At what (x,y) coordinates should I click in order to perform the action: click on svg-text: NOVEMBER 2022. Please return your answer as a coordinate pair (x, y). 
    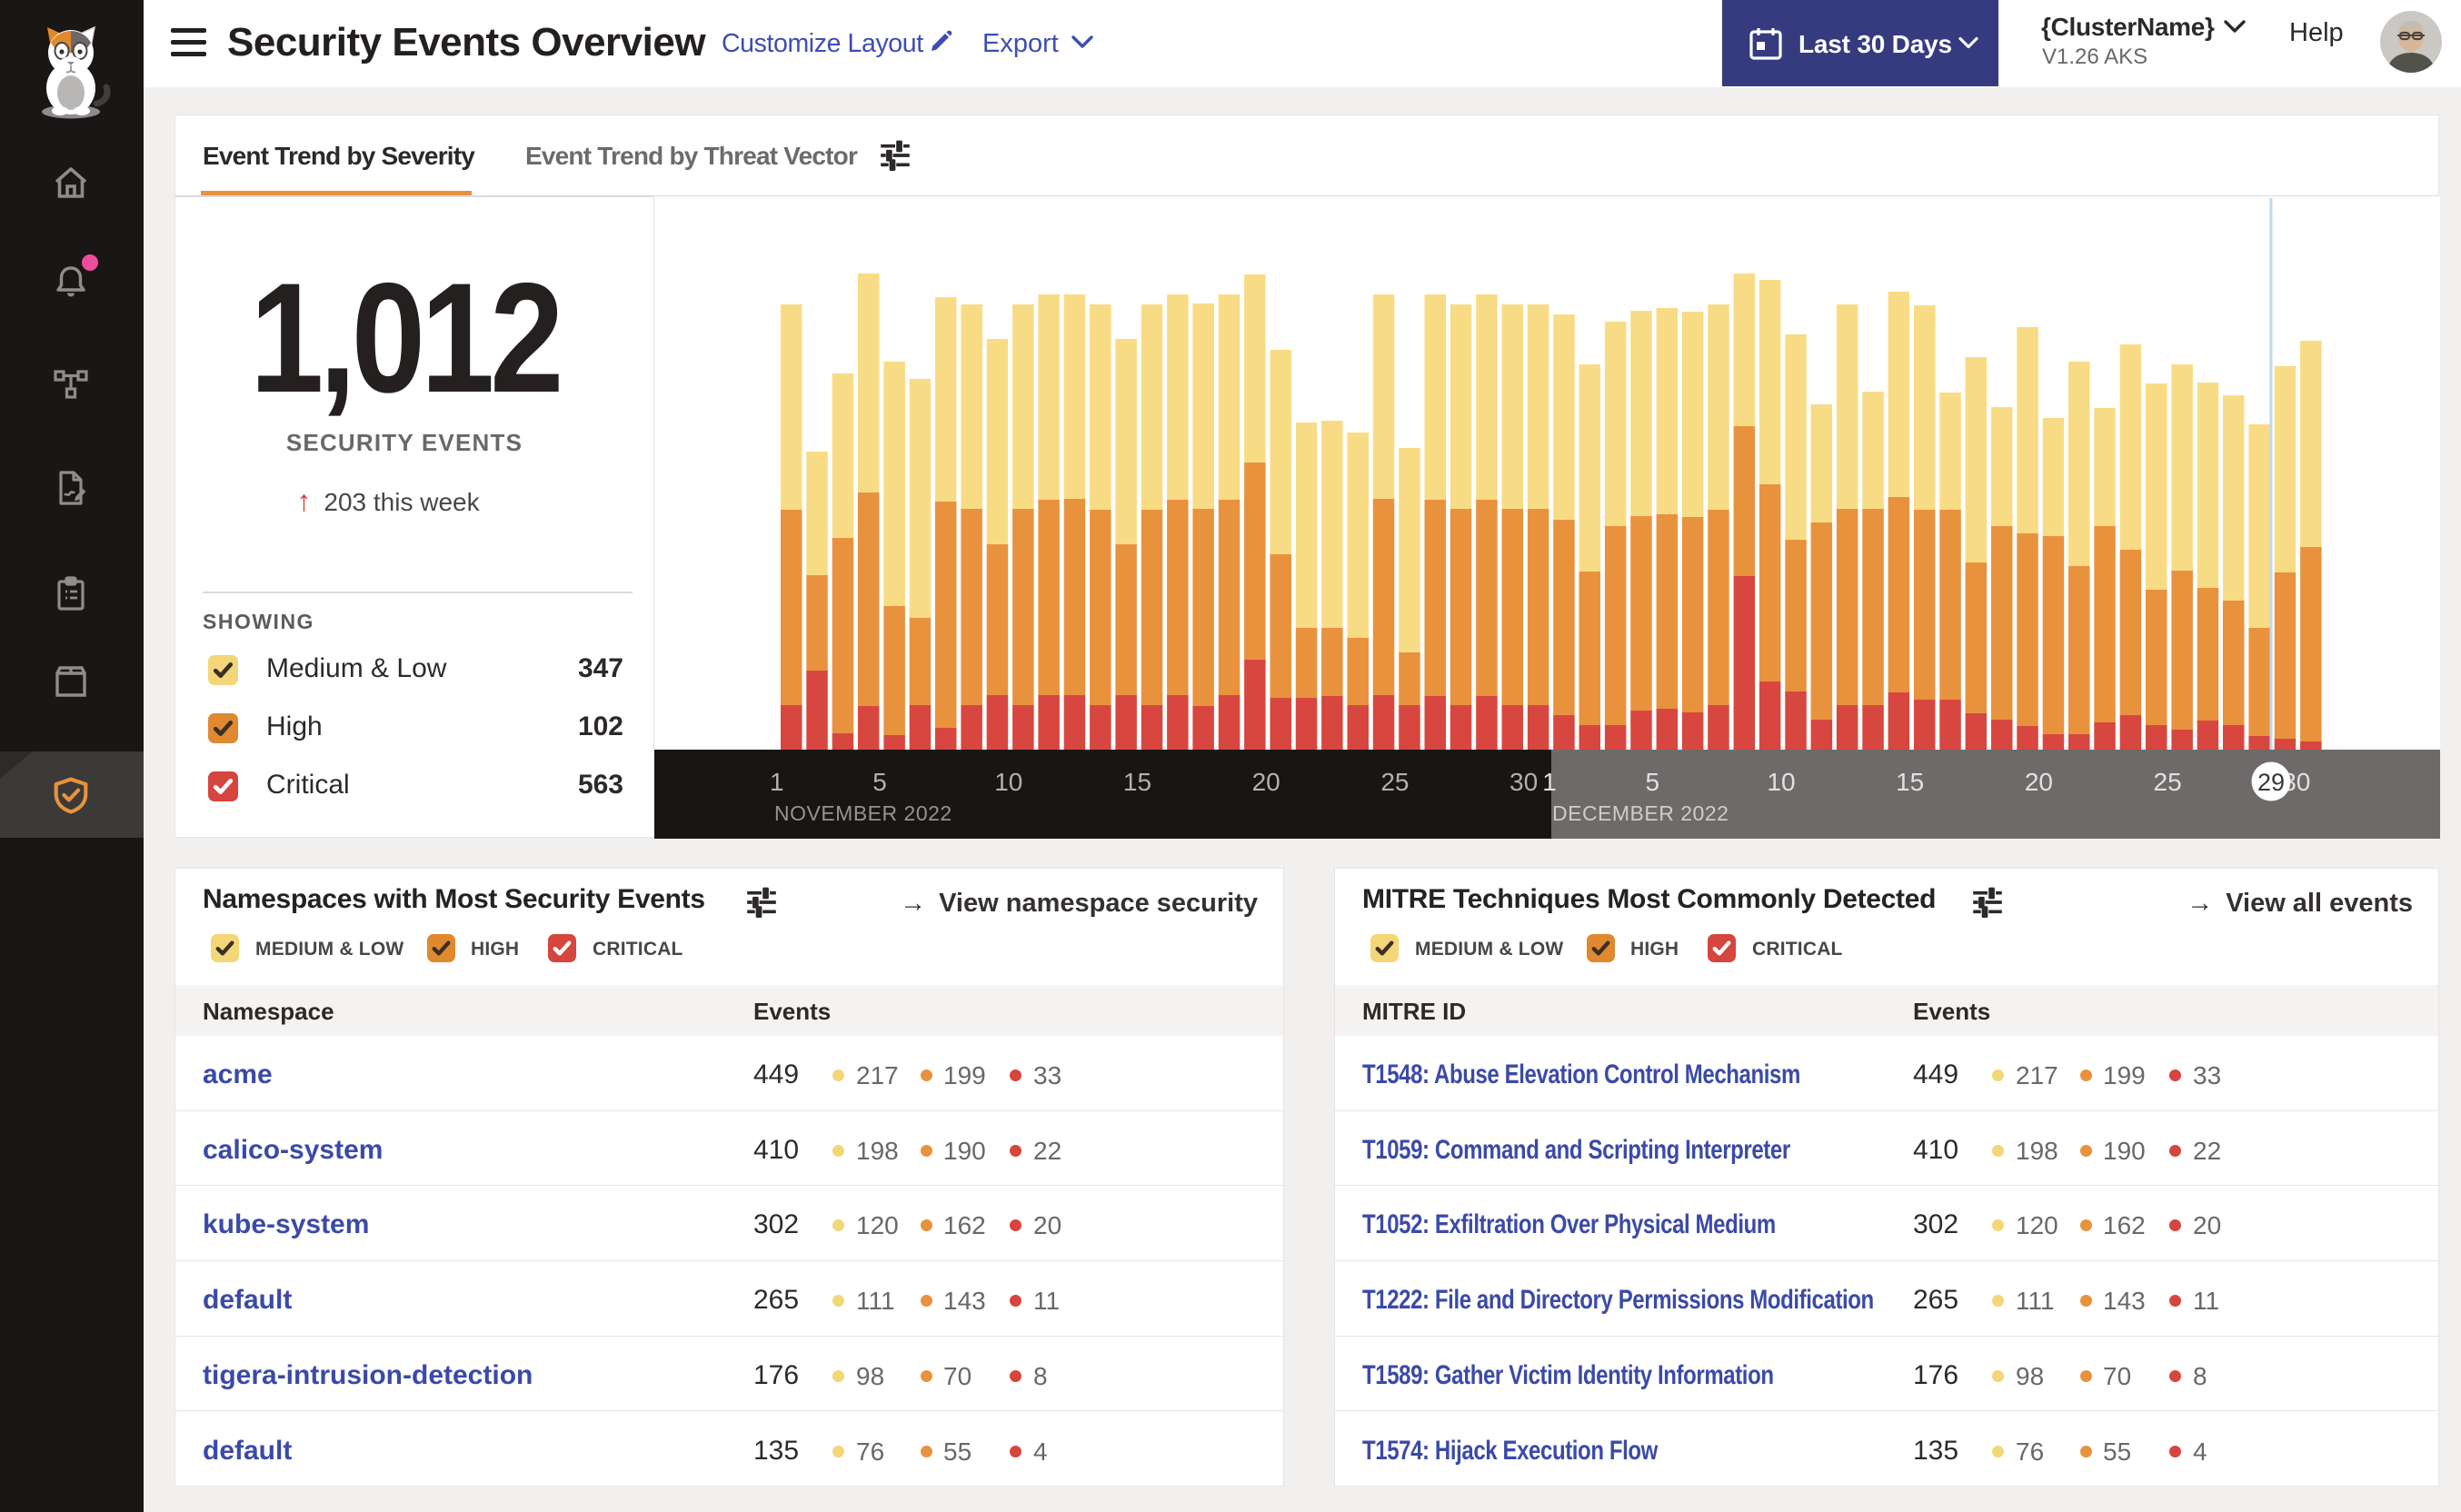
    Looking at the image, I should click on (863, 813).